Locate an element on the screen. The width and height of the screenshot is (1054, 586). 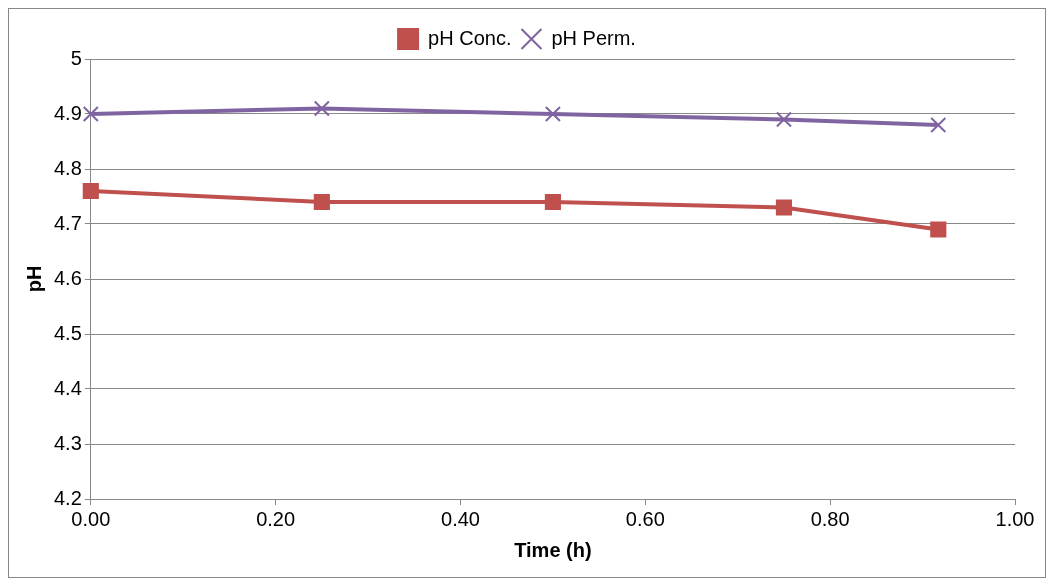
y-tick-label: 4.3 is located at coordinates (67, 442).